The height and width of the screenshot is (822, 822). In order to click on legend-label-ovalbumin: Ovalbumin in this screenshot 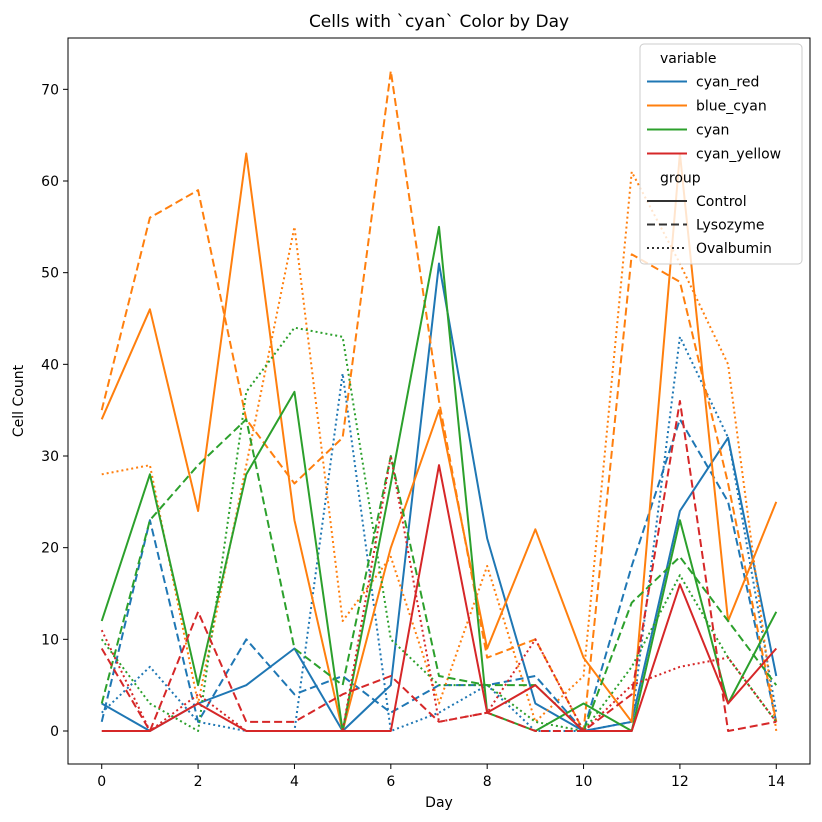, I will do `click(734, 249)`.